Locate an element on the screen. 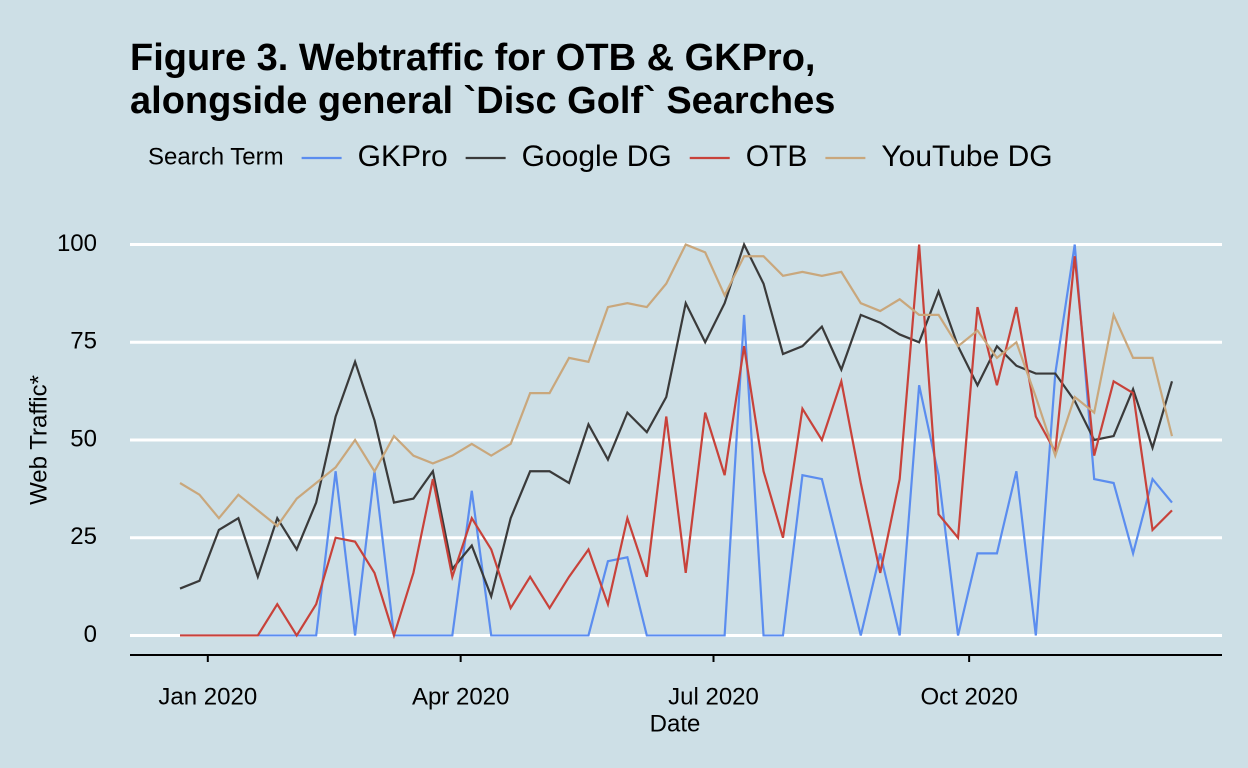 The height and width of the screenshot is (768, 1248). legend-label: OTB is located at coordinates (777, 156).